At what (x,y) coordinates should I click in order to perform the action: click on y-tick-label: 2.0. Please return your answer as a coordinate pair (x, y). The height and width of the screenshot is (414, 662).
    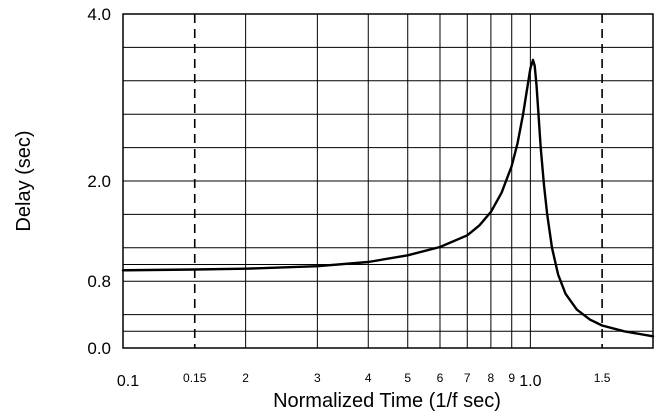
    Looking at the image, I should click on (99, 181).